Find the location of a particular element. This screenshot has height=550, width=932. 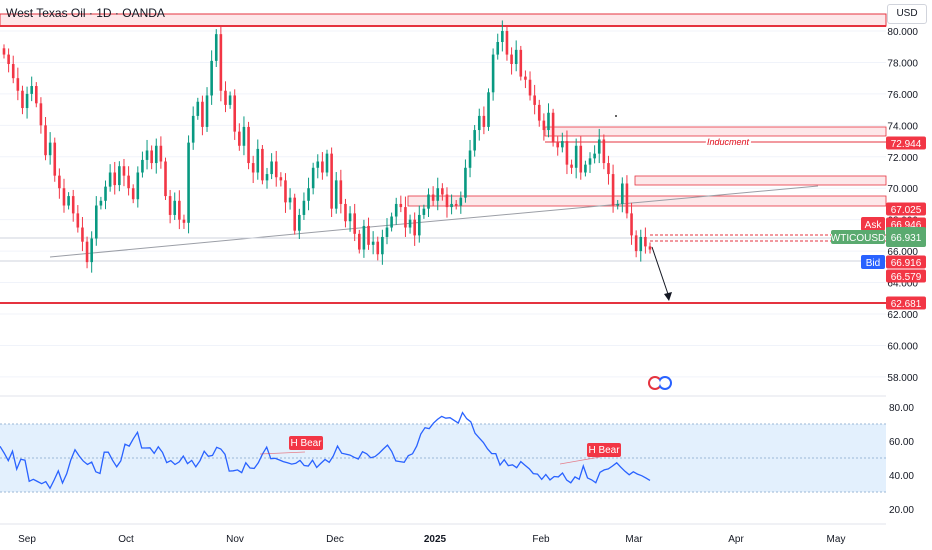

arrow-head is located at coordinates (668, 296).